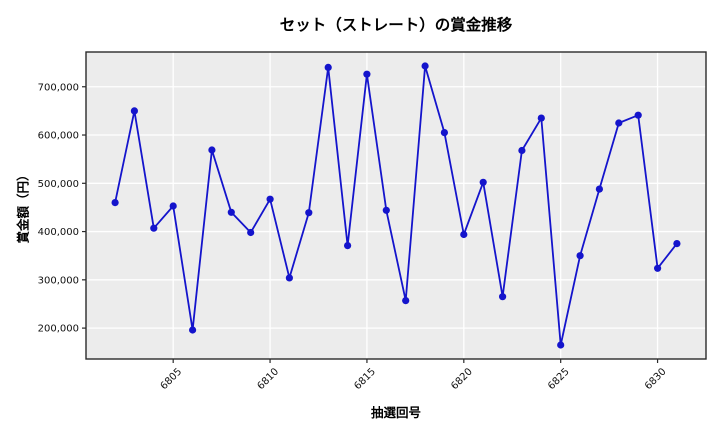 This screenshot has width=720, height=432. What do you see at coordinates (58, 136) in the screenshot?
I see `y-tick-label: 600,000` at bounding box center [58, 136].